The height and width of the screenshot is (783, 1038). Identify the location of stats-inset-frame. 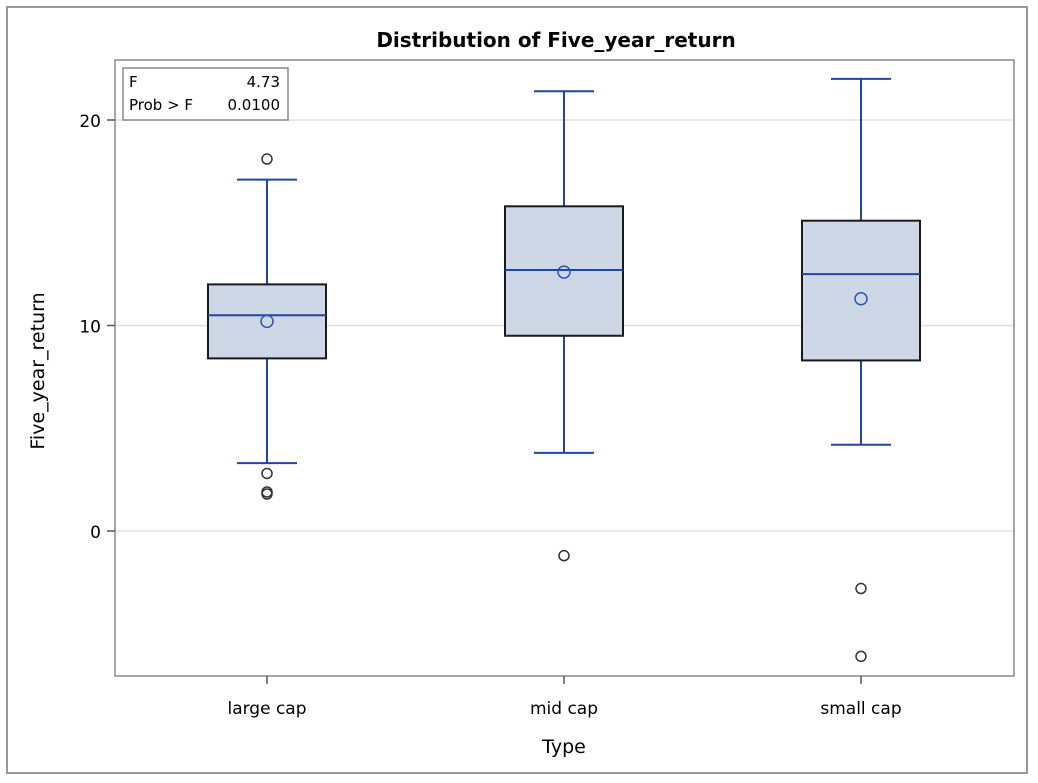
(205, 94).